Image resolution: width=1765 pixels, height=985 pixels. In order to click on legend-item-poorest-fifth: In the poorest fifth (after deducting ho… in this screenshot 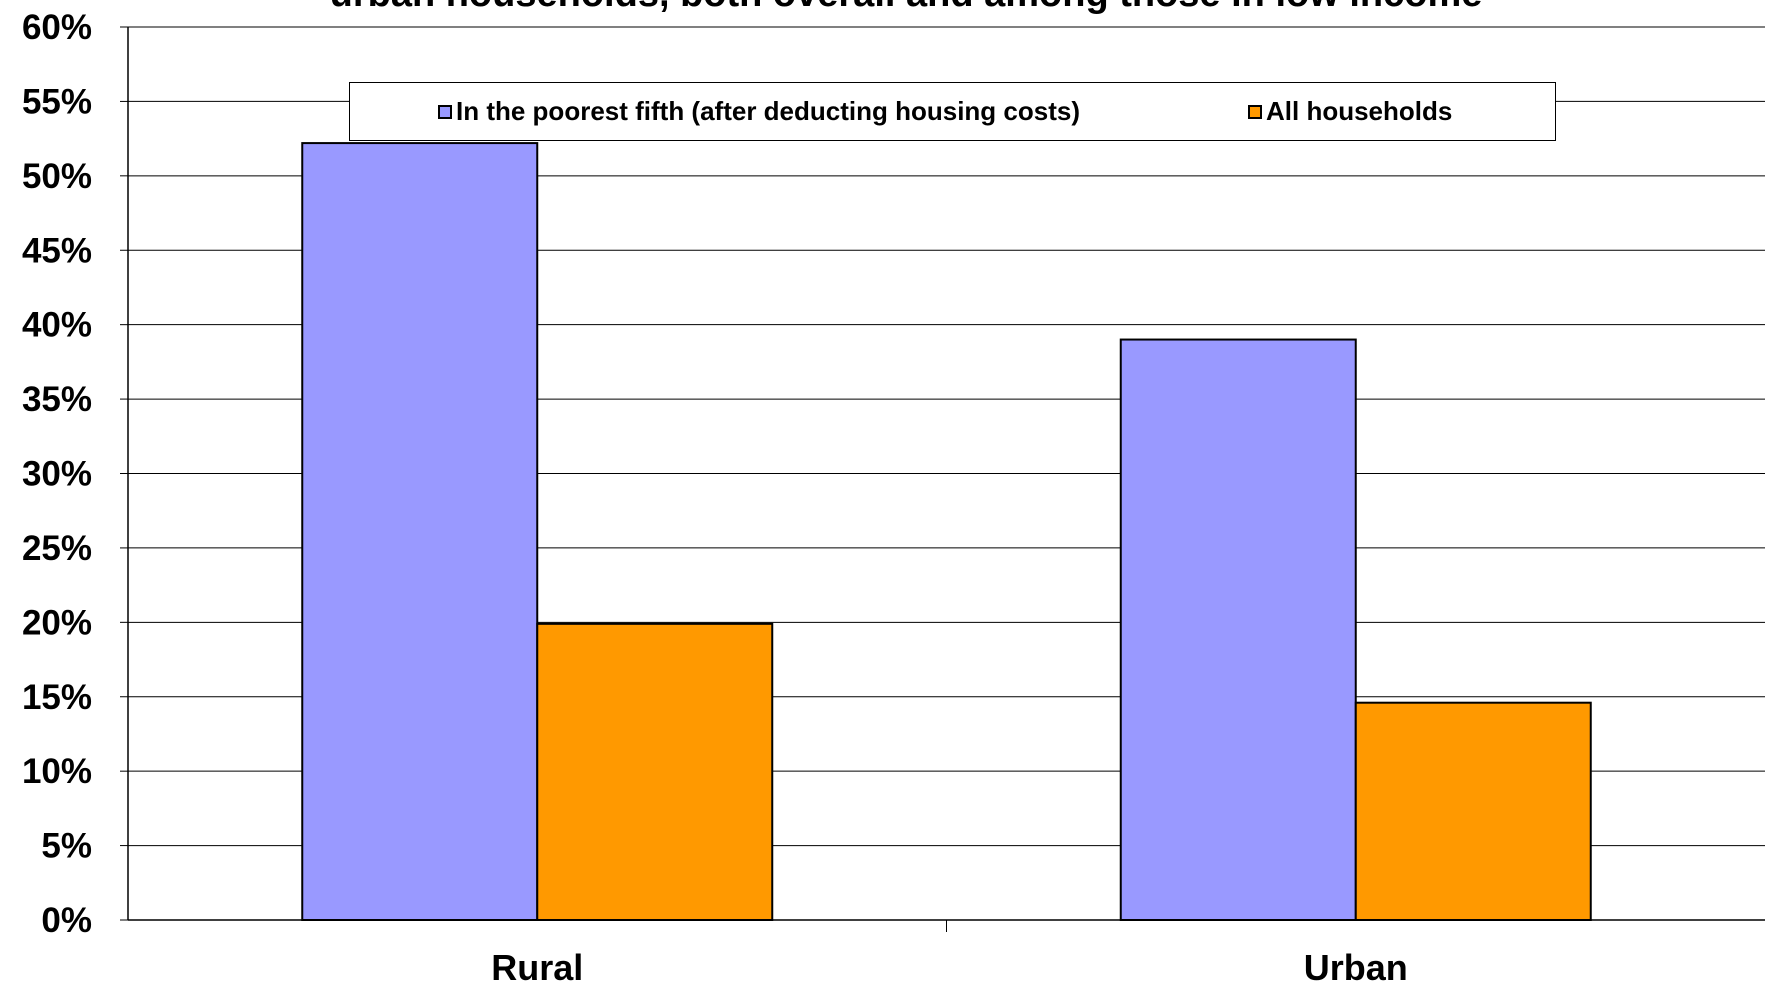, I will do `click(759, 111)`.